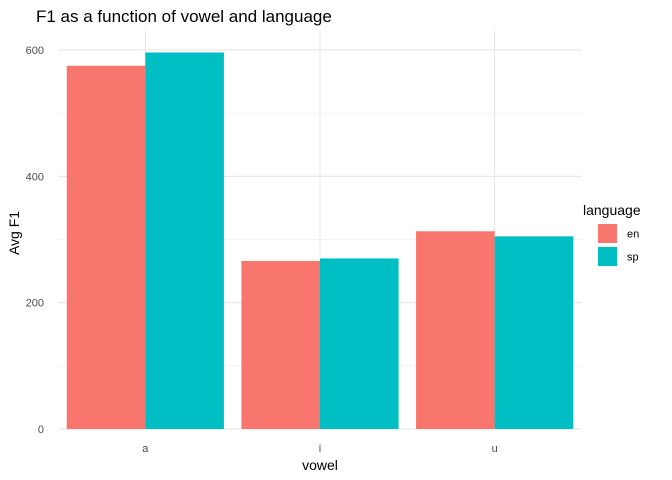  I want to click on legend: language en sp, so click(612, 234).